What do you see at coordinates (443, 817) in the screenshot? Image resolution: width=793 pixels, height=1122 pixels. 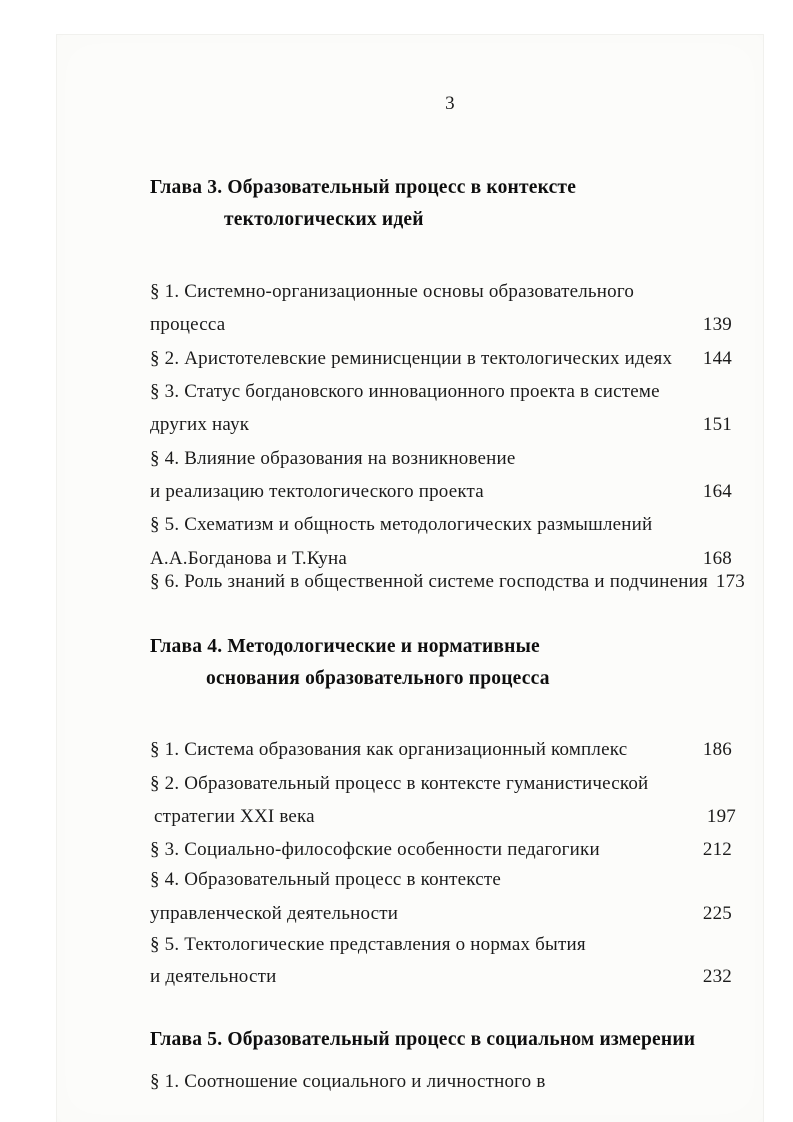 I see `toc-entry-line: стратегии XXI века 197` at bounding box center [443, 817].